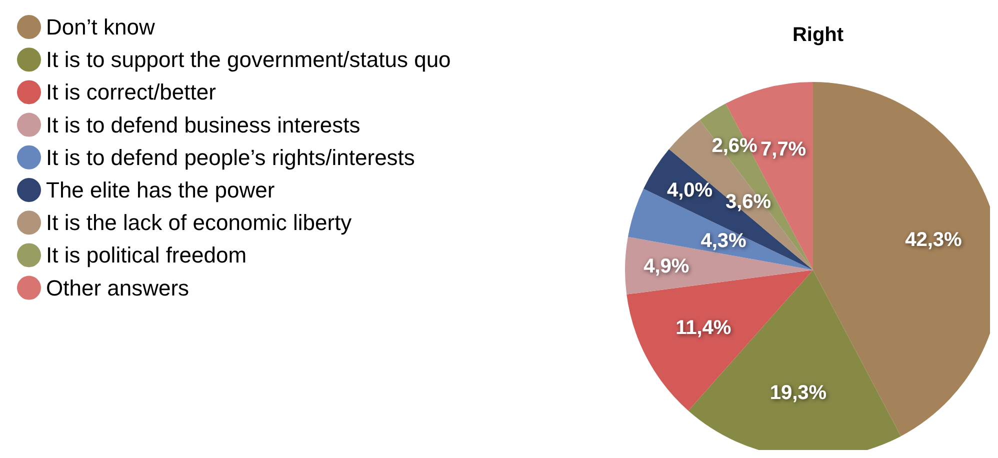 The width and height of the screenshot is (998, 458). What do you see at coordinates (783, 149) in the screenshot?
I see `data-label: 7,7%` at bounding box center [783, 149].